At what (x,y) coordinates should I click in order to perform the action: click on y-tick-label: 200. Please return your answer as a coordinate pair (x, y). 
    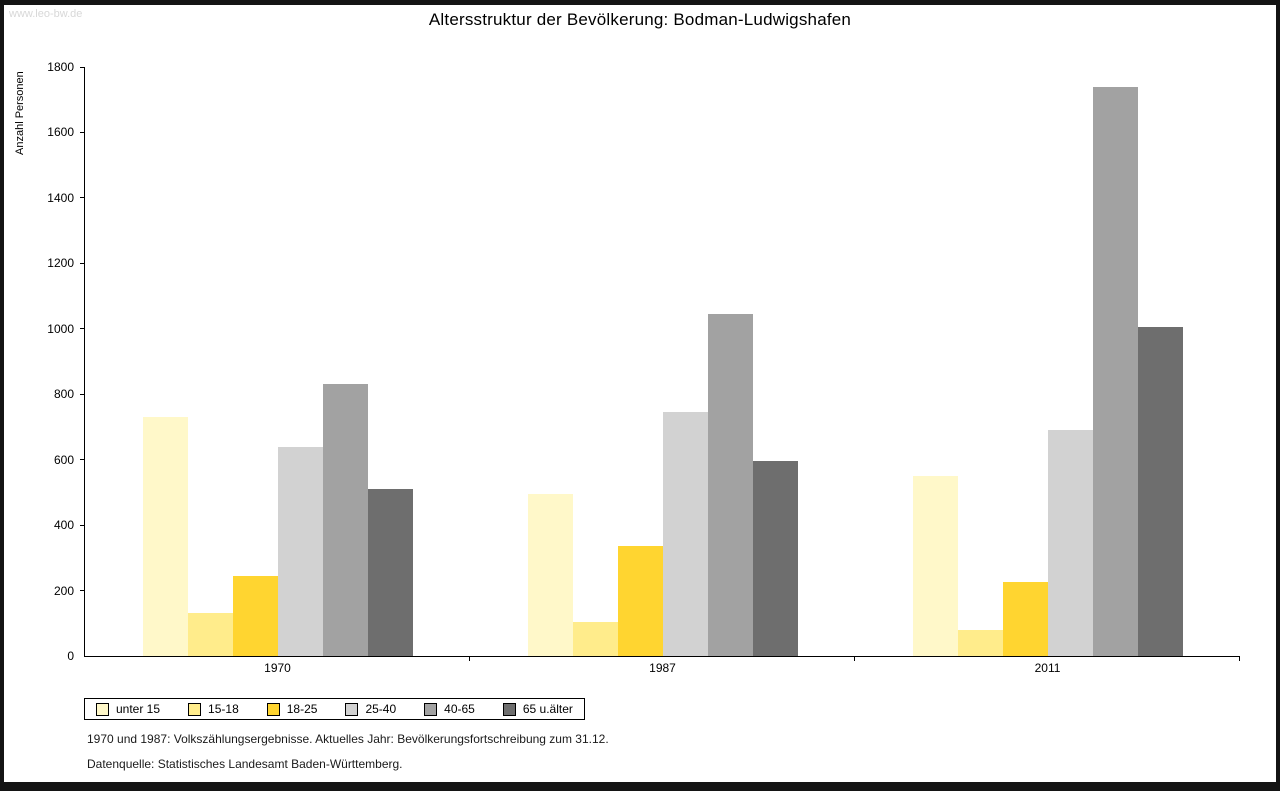
    Looking at the image, I should click on (63, 590).